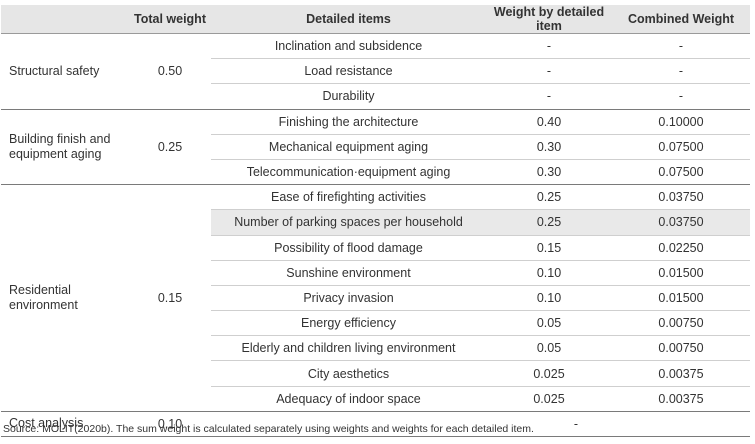 The height and width of the screenshot is (444, 755). Describe the element at coordinates (65, 147) in the screenshot. I see `category-cell: Building finish and equipment aging` at that location.